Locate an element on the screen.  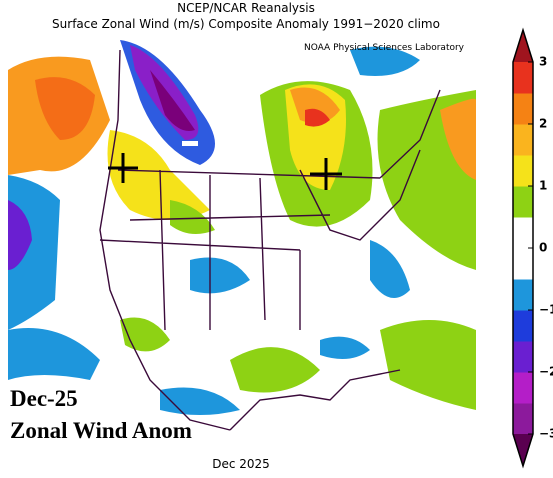
colorbar-under is located at coordinates (523, 450).